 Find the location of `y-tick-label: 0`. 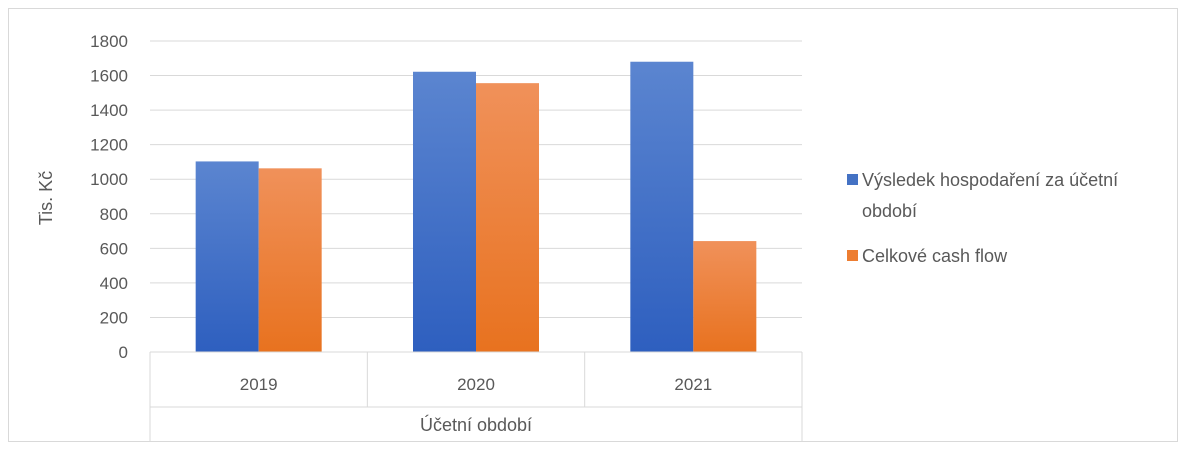

y-tick-label: 0 is located at coordinates (123, 352).